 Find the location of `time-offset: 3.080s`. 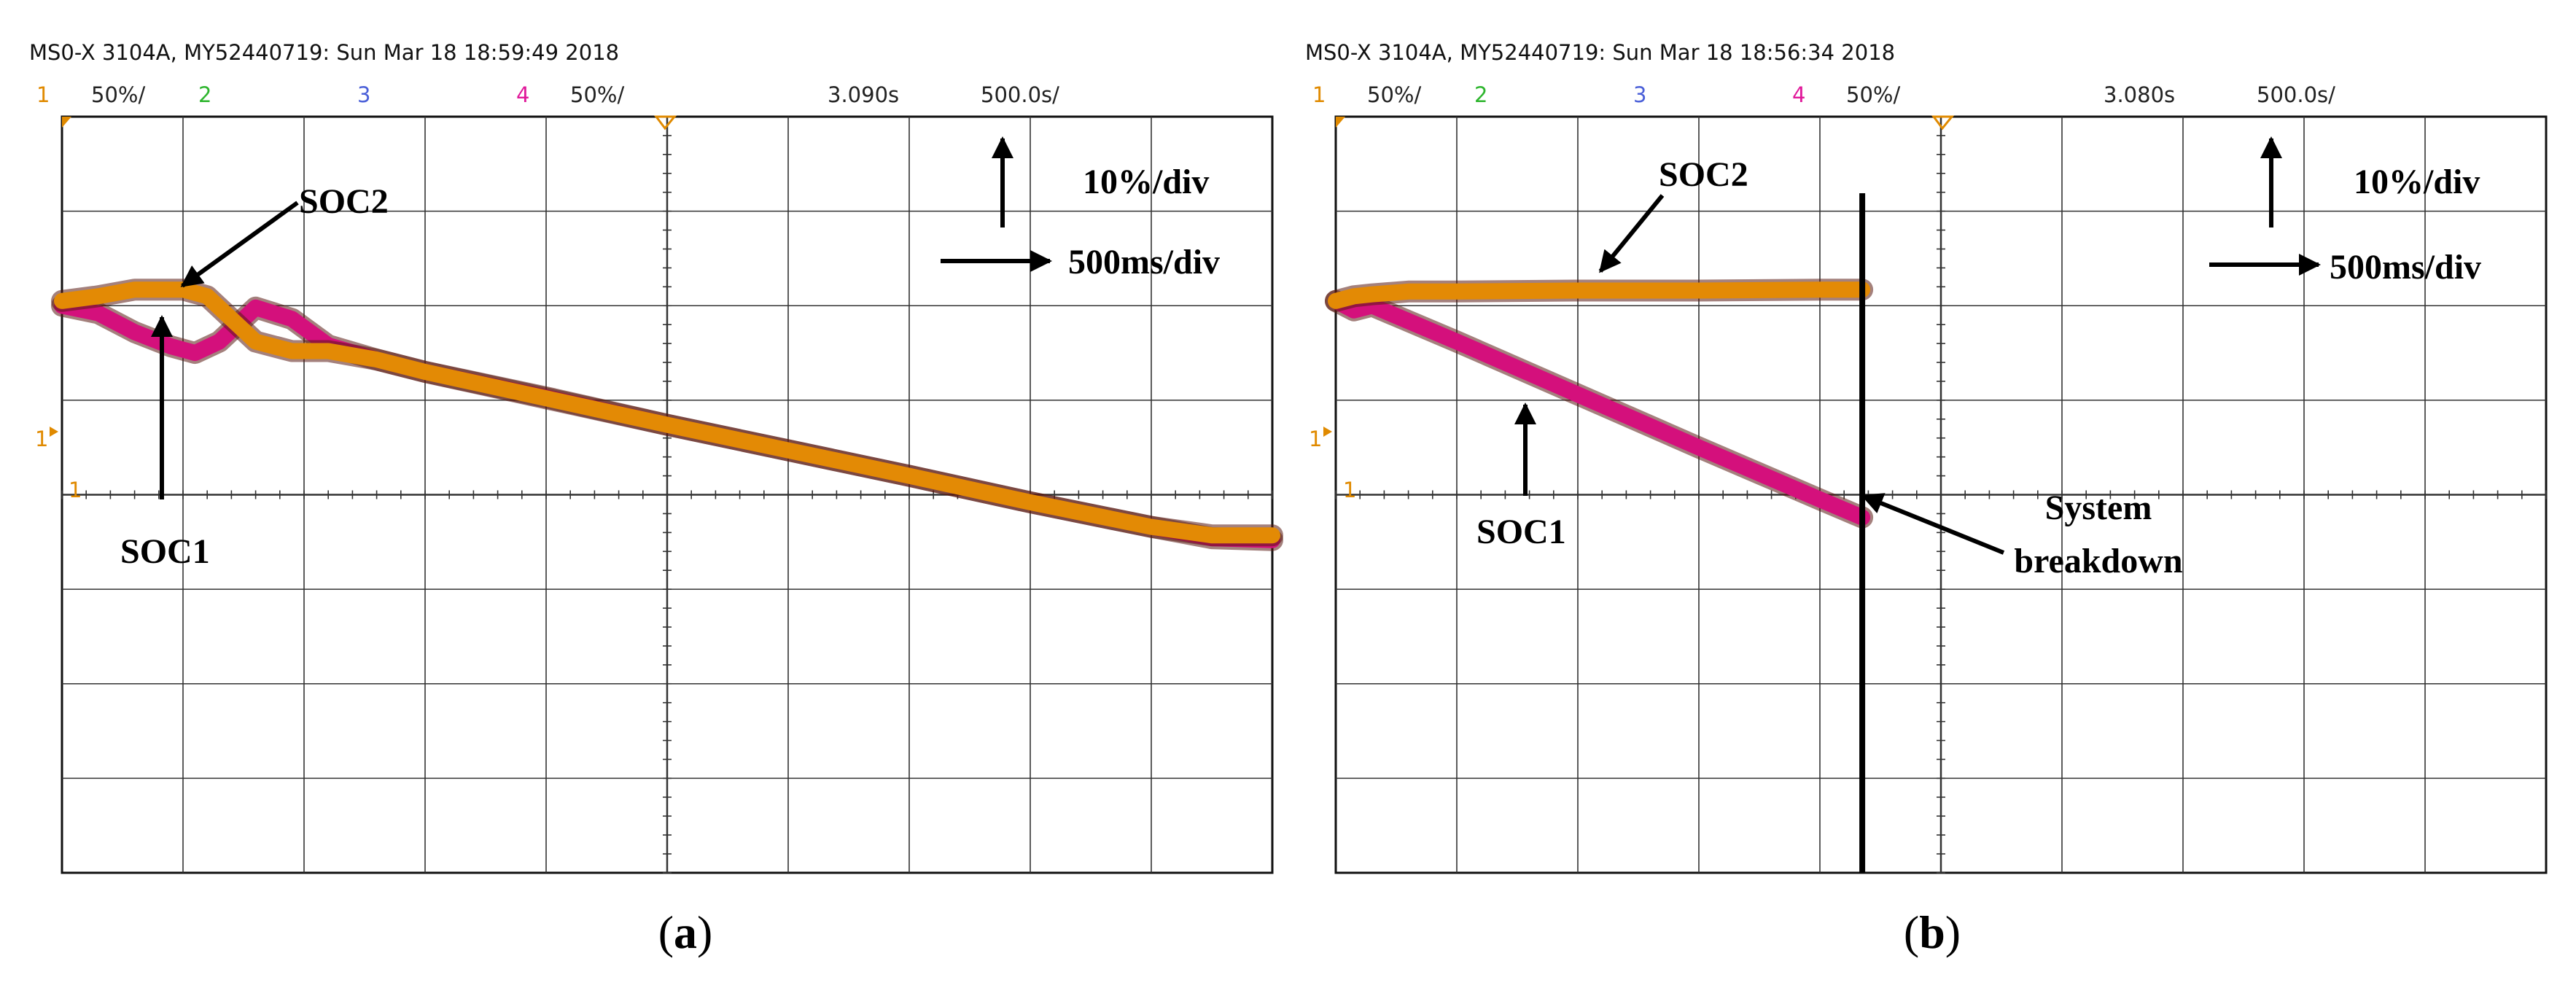

time-offset: 3.080s is located at coordinates (2139, 95).